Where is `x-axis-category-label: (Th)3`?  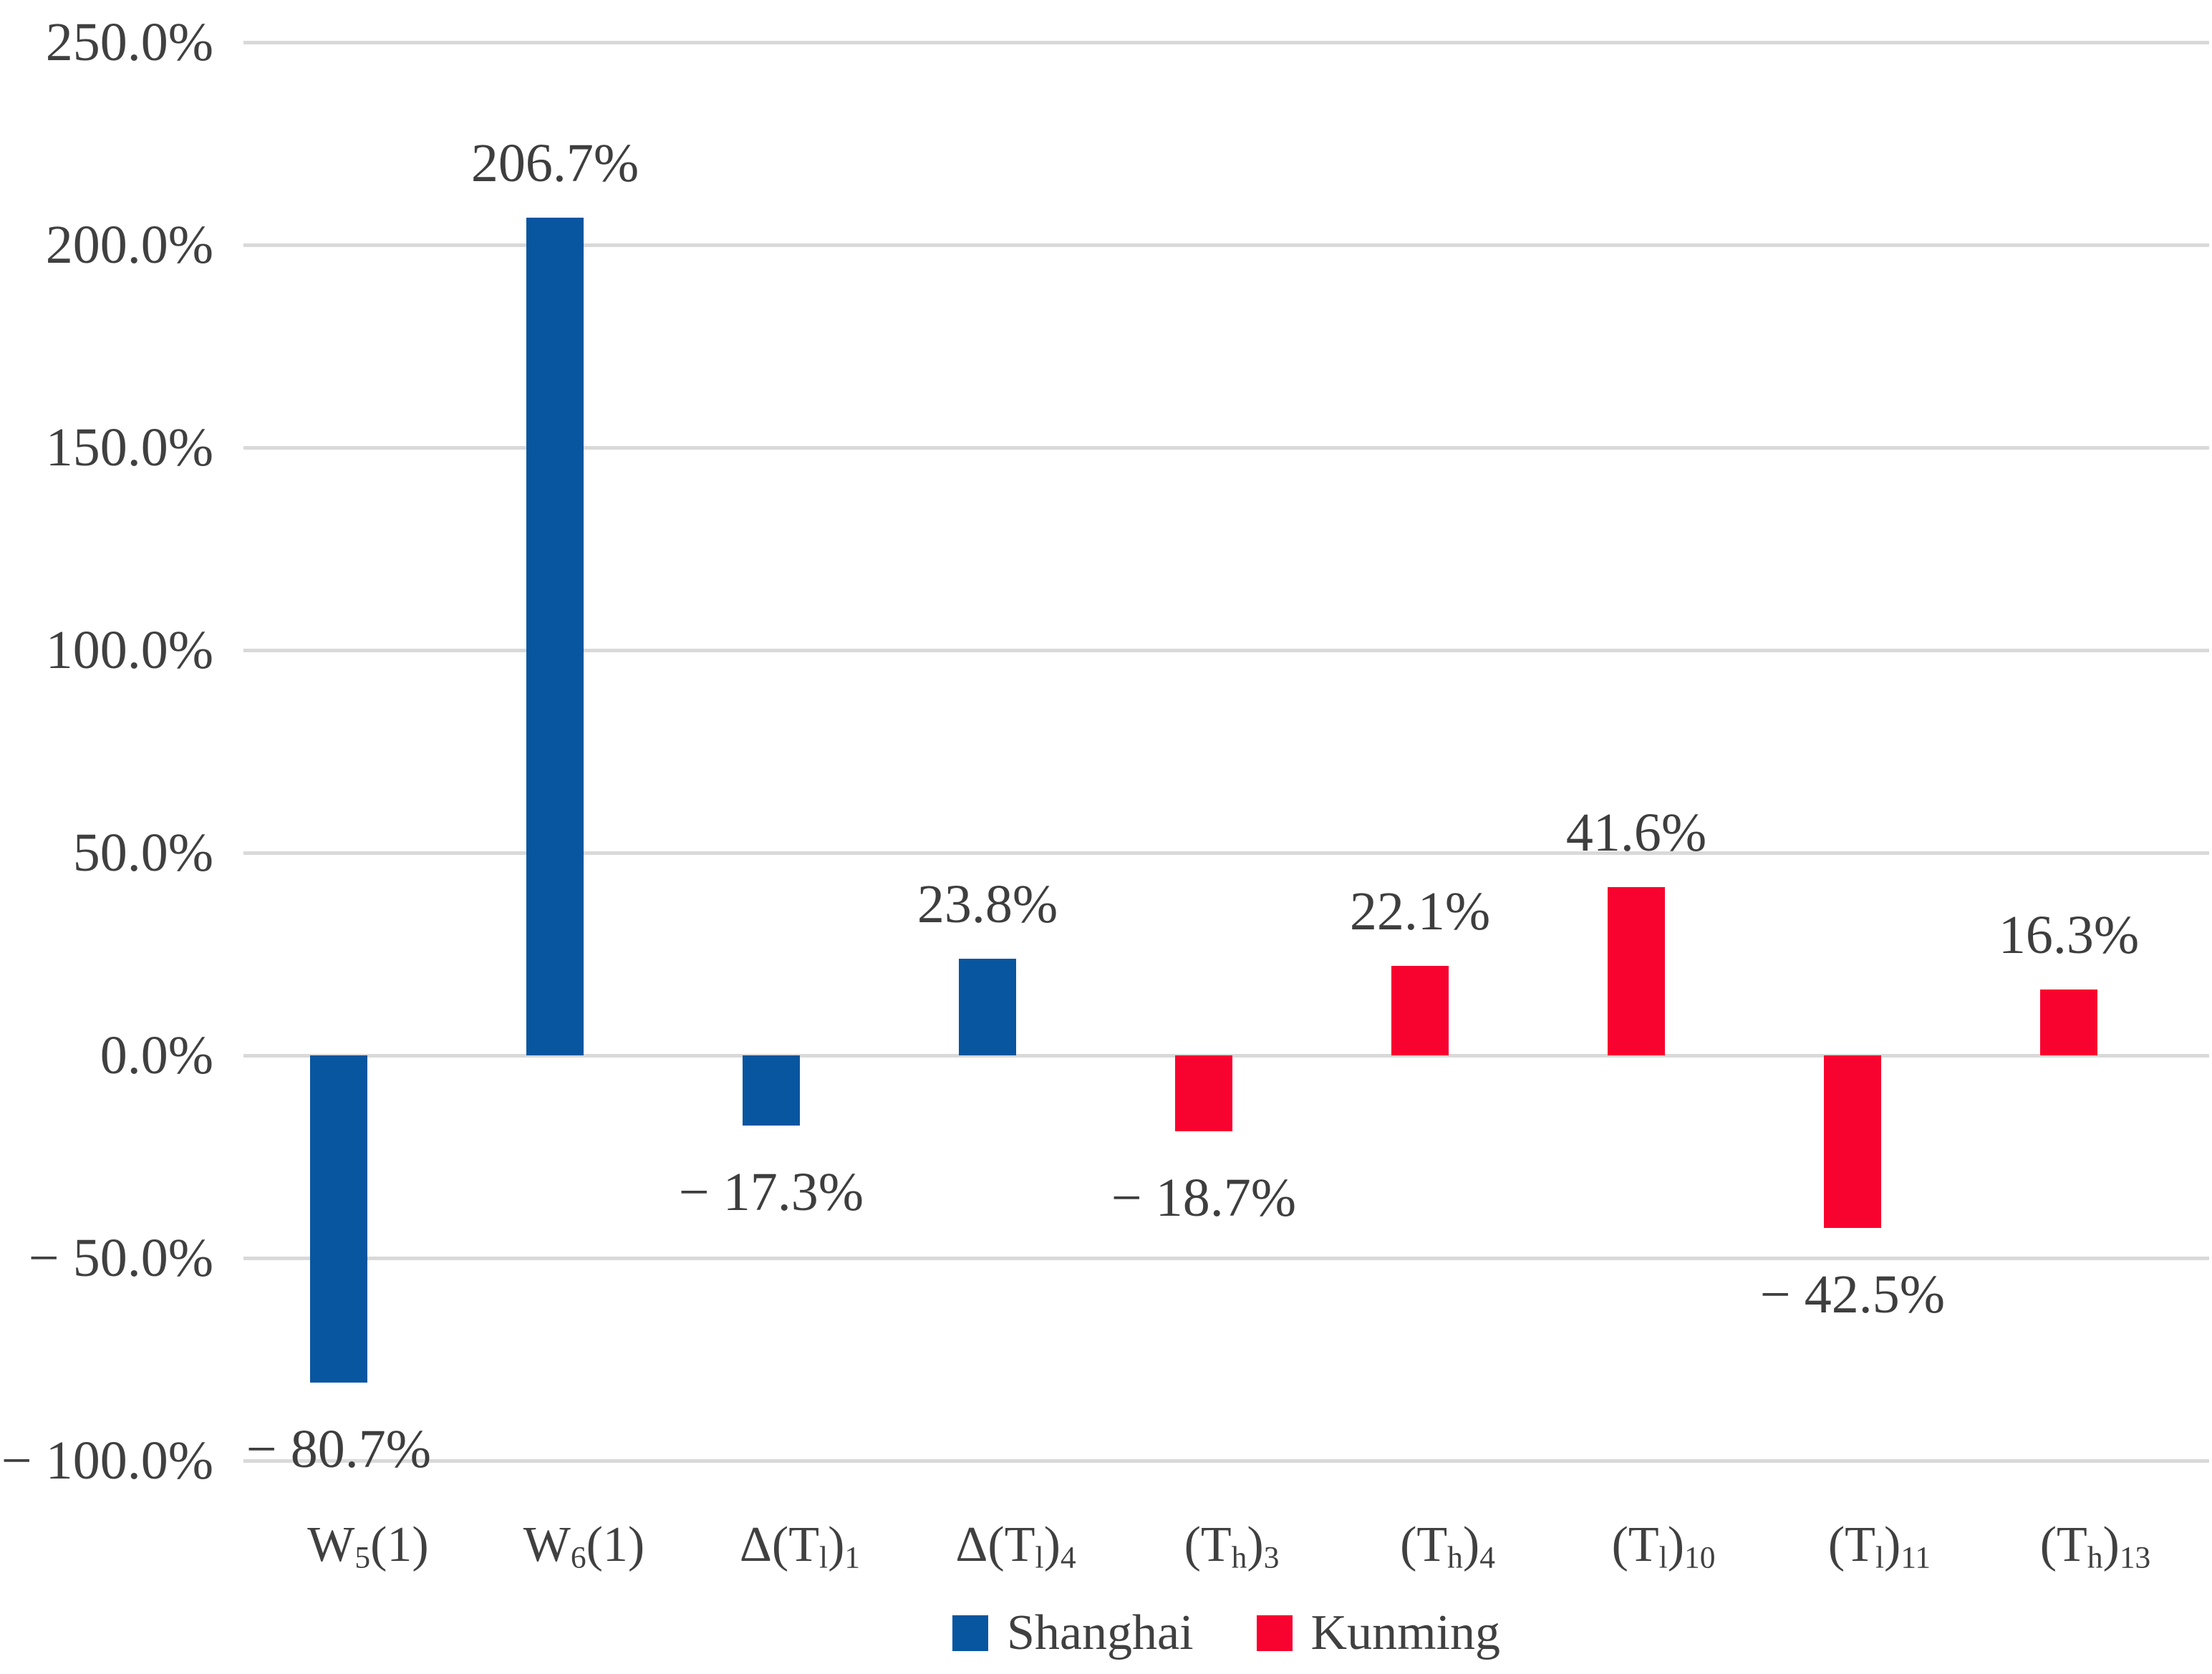
x-axis-category-label: (Th)3 is located at coordinates (1232, 1546).